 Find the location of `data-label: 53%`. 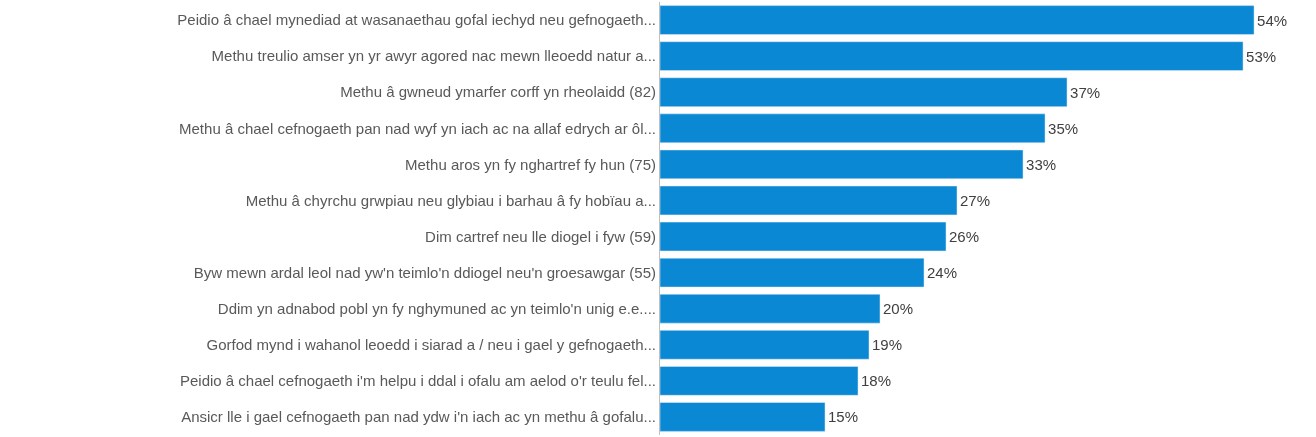

data-label: 53% is located at coordinates (1261, 56).